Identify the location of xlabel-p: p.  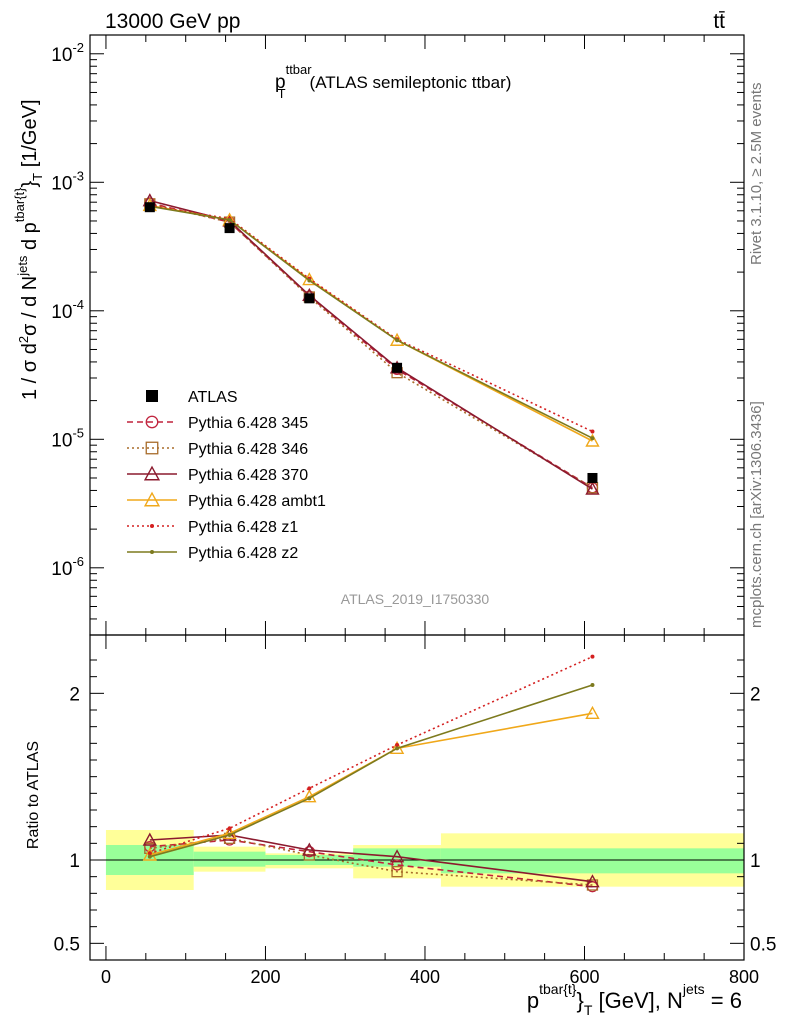
(533, 1000).